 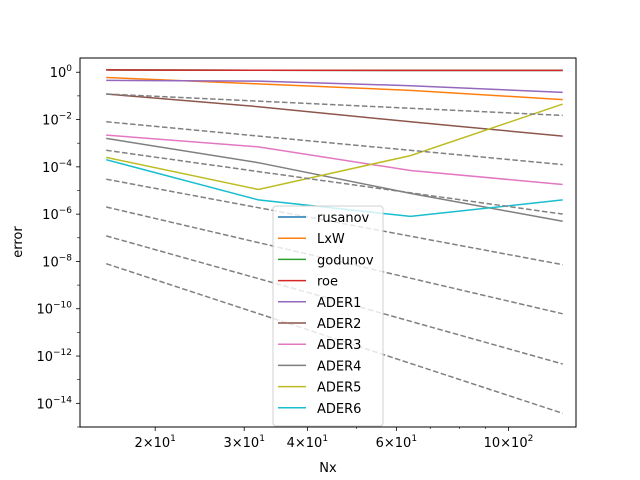 What do you see at coordinates (54, 356) in the screenshot?
I see `y-tick-label: 10⁻¹²` at bounding box center [54, 356].